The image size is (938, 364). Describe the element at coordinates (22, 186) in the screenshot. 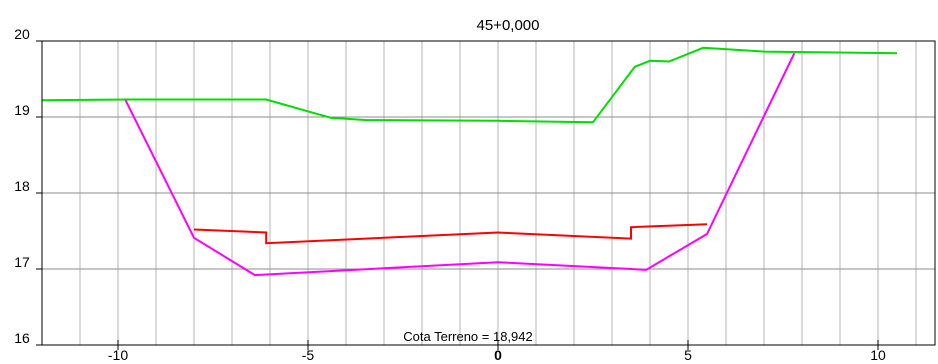

I see `y-tick-label: 18` at that location.